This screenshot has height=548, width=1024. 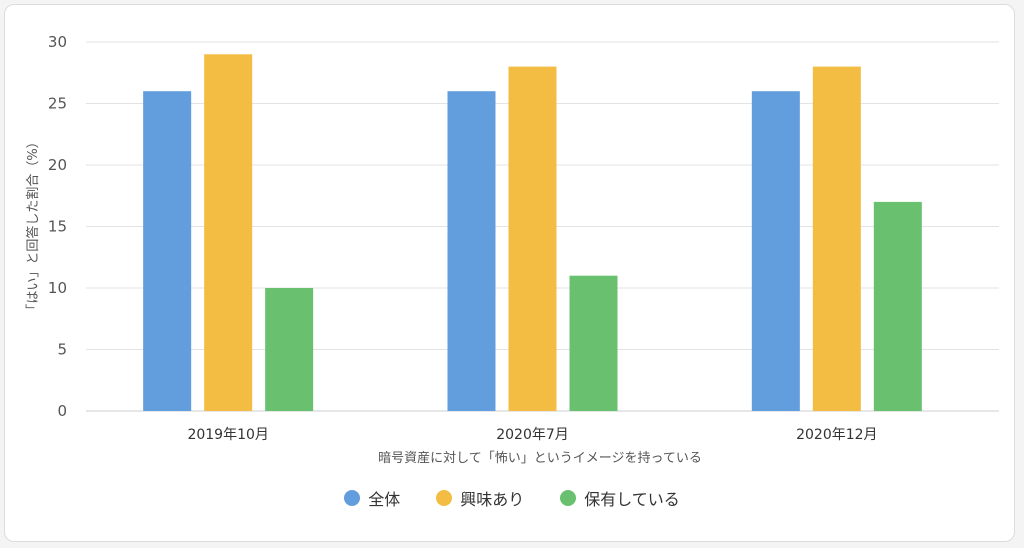 I want to click on x-tick-label: 2020年7月, so click(x=532, y=435).